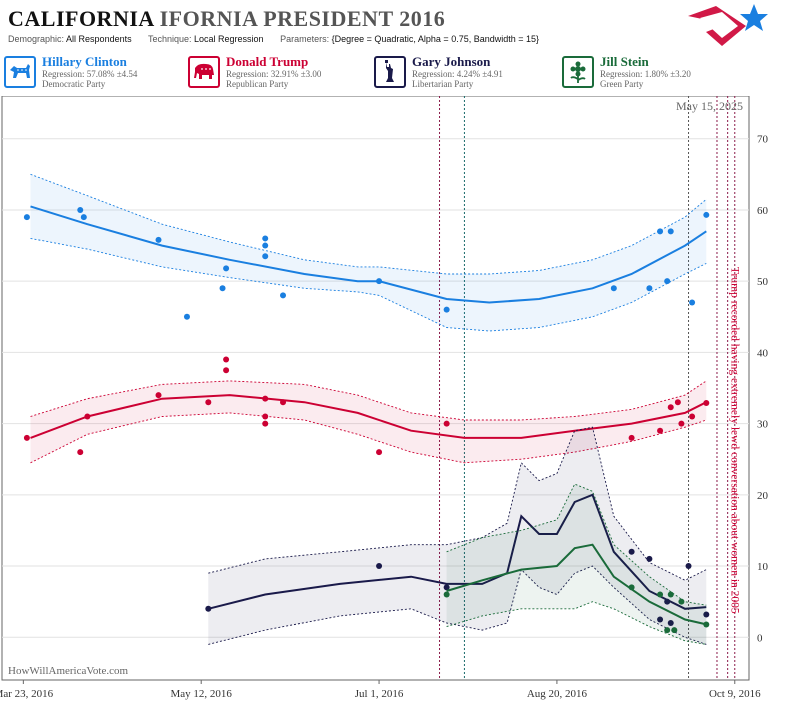 The height and width of the screenshot is (709, 789). Describe the element at coordinates (90, 74) in the screenshot. I see `candidate-regression: Regression: 57.08% ±4.54` at that location.